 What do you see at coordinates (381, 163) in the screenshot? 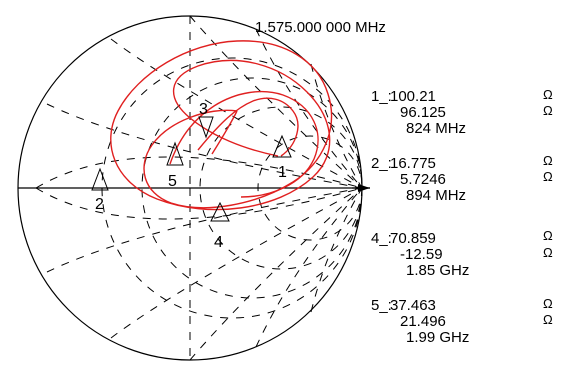
I see `readout-2-id: 2_:` at bounding box center [381, 163].